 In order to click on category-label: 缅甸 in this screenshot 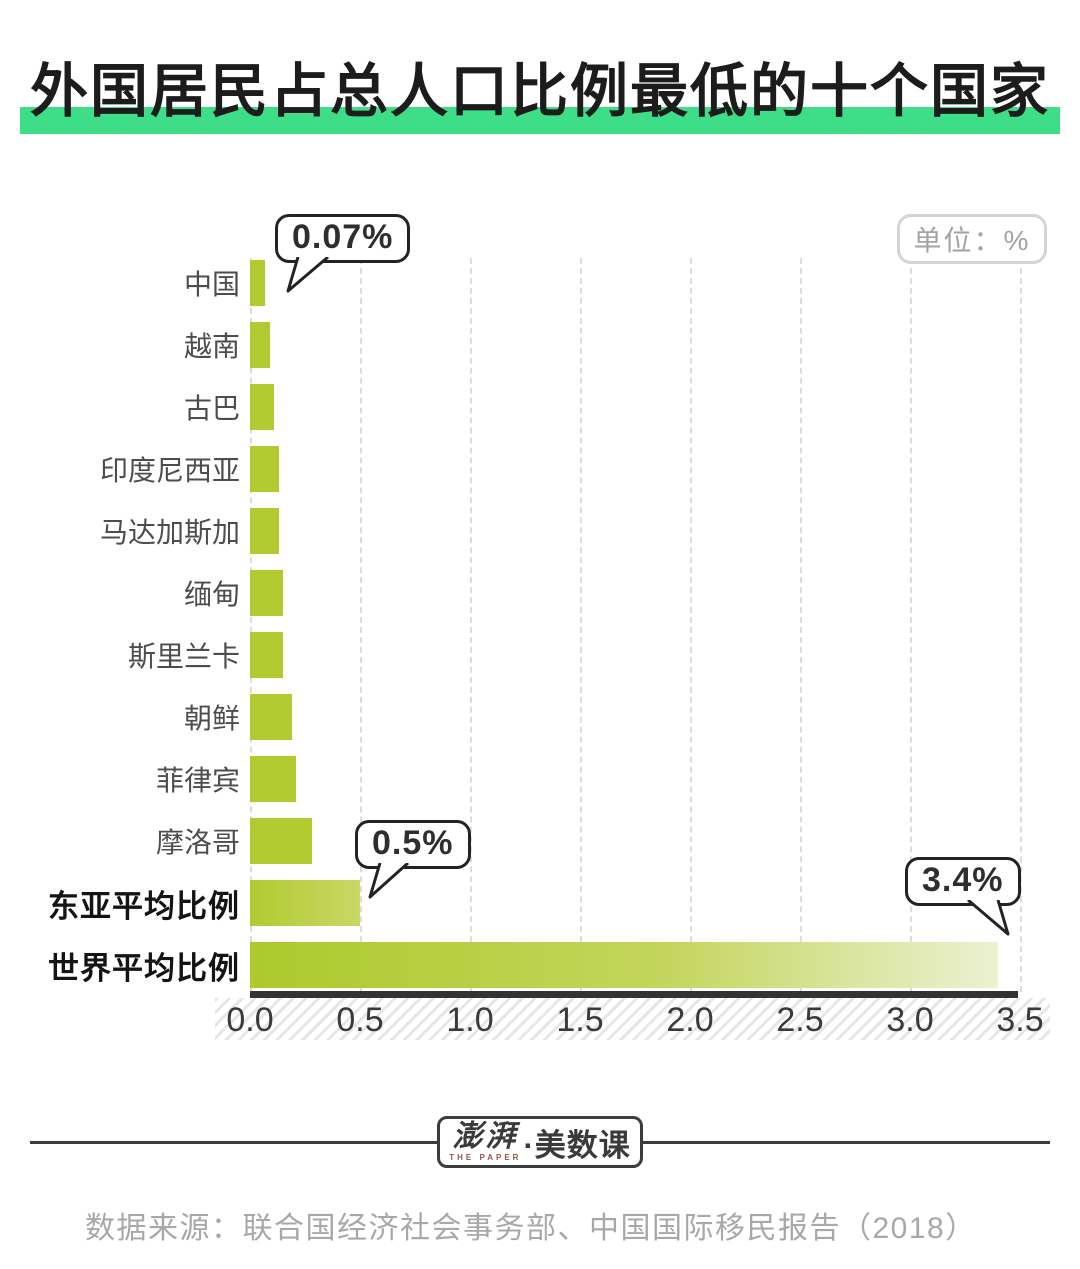, I will do `click(211, 594)`.